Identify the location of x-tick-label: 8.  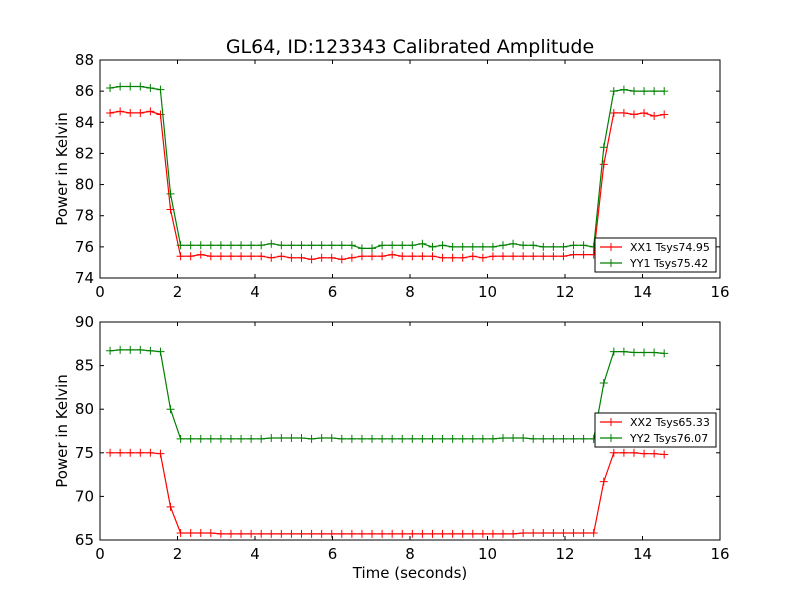
(410, 292).